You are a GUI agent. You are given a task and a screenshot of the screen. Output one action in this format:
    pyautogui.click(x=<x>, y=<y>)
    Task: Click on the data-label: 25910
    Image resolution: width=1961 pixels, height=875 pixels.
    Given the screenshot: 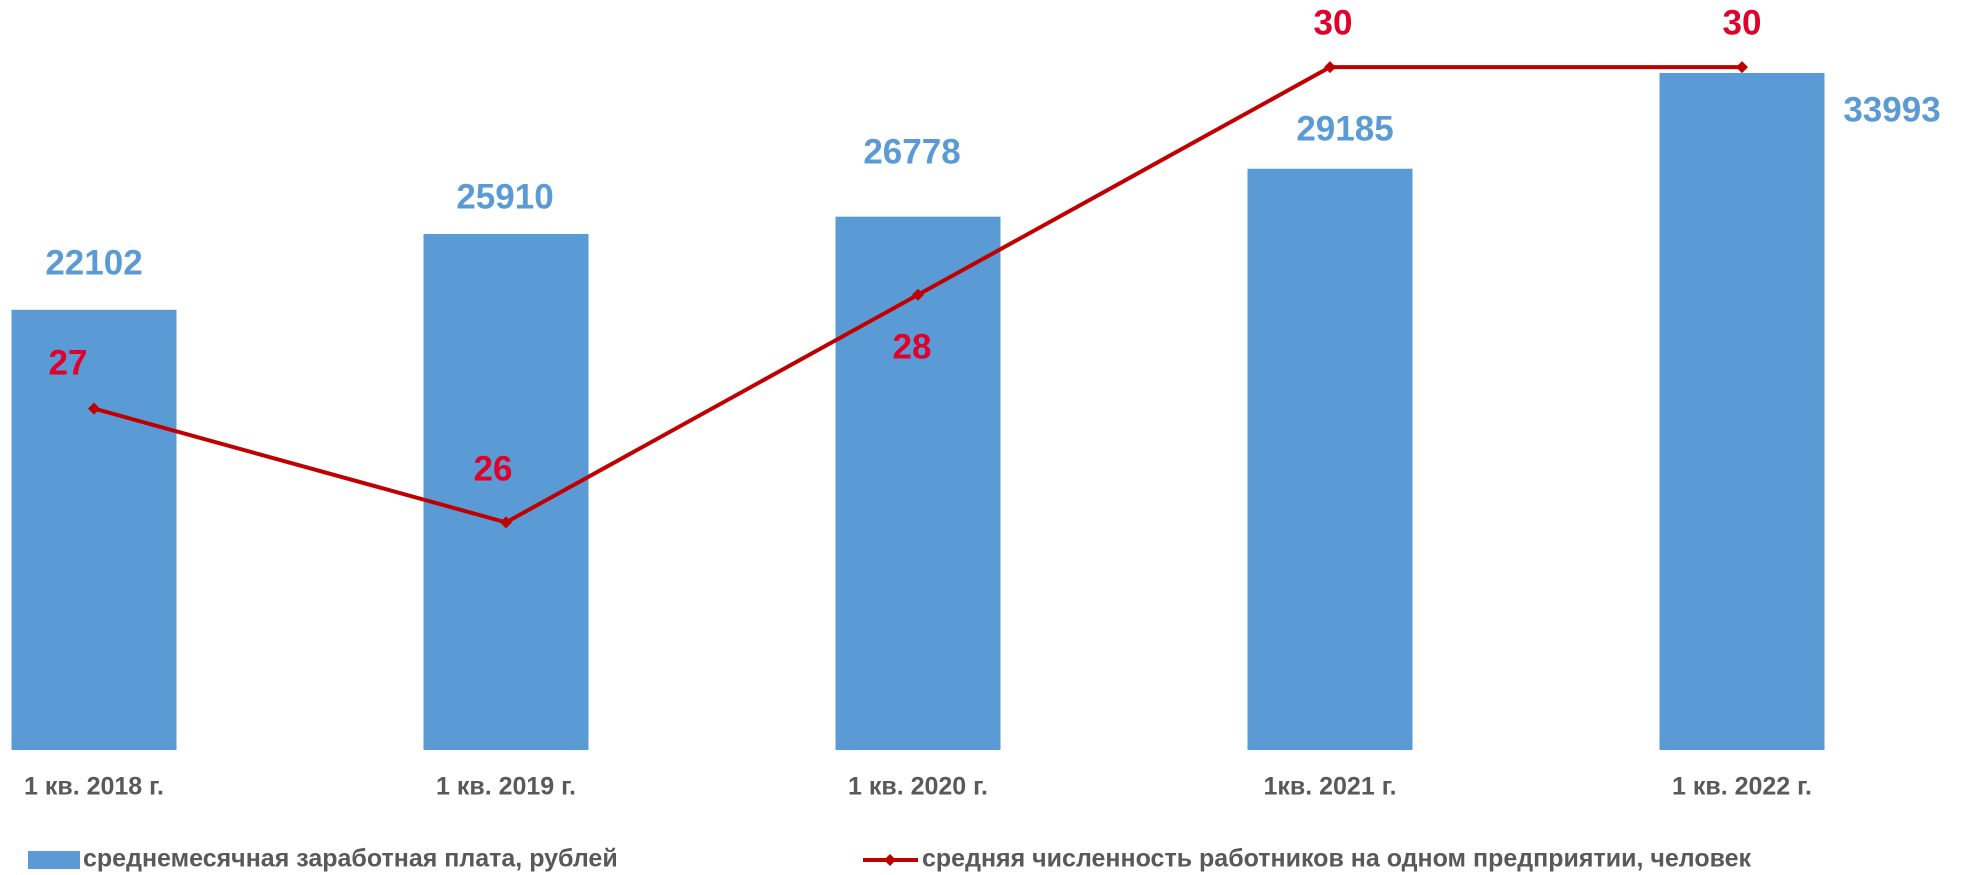 What is the action you would take?
    pyautogui.click(x=504, y=196)
    